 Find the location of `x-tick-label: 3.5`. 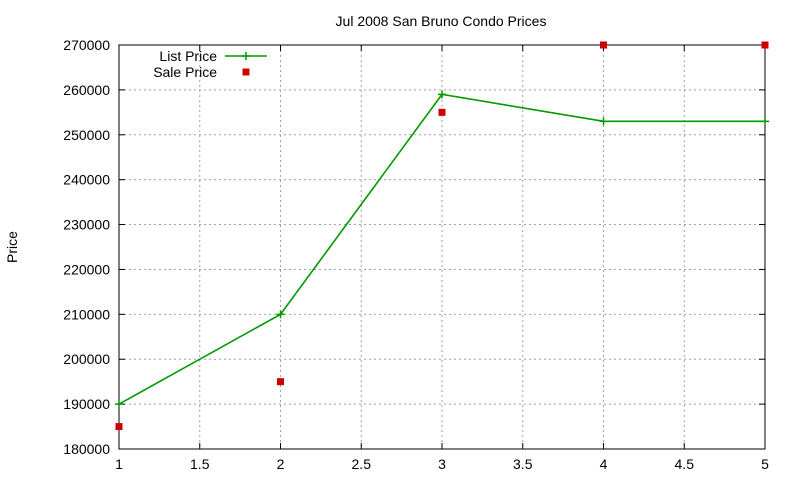

x-tick-label: 3.5 is located at coordinates (523, 464).